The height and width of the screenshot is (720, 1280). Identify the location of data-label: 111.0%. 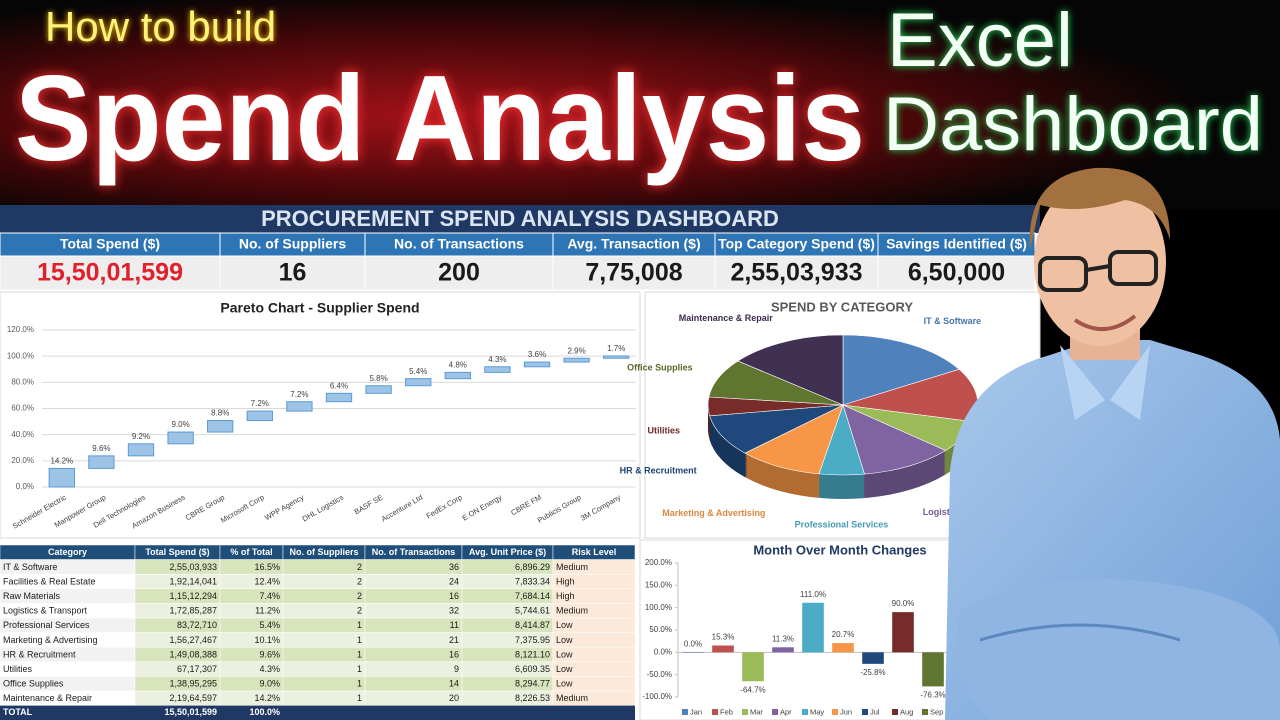
(813, 594).